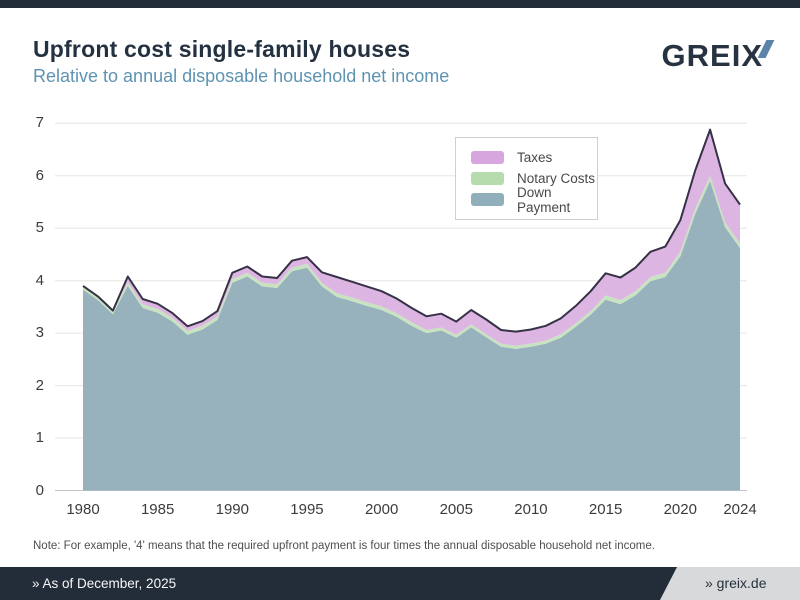 Image resolution: width=800 pixels, height=600 pixels. I want to click on y-axis-tick-label: 0, so click(39, 490).